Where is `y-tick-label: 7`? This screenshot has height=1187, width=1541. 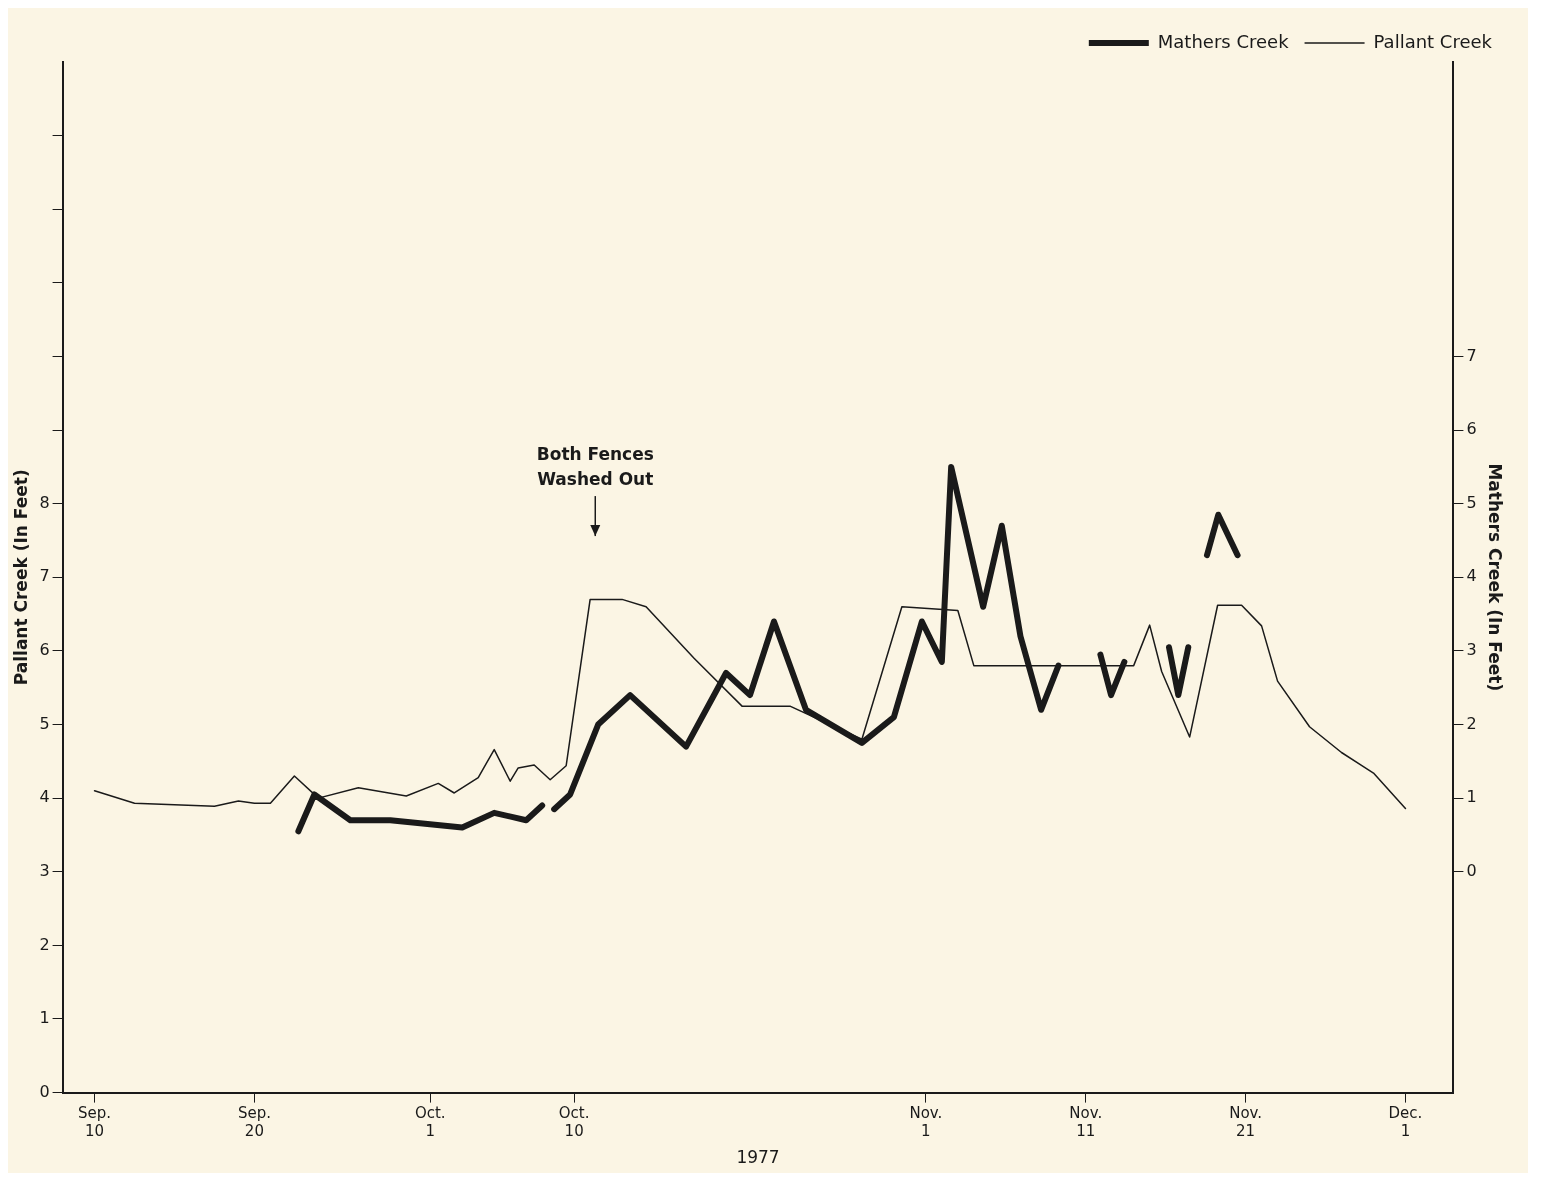
y-tick-label: 7 is located at coordinates (44, 576).